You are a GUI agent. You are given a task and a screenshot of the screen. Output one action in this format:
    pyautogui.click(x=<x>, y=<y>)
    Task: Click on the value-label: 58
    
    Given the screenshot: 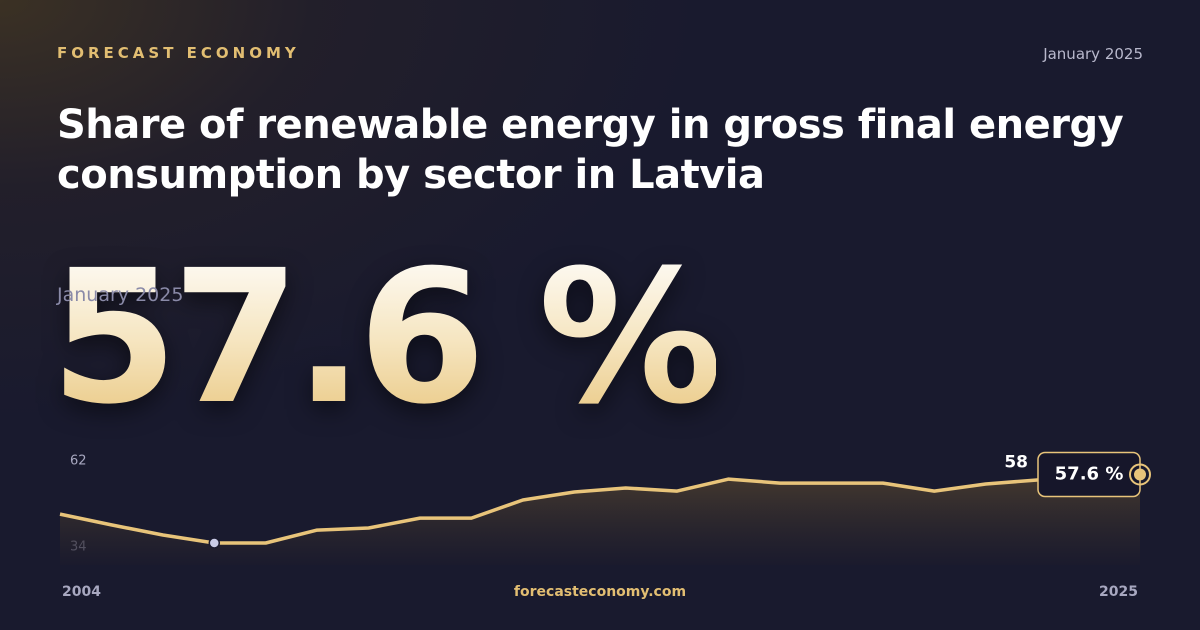 What is the action you would take?
    pyautogui.click(x=1016, y=463)
    